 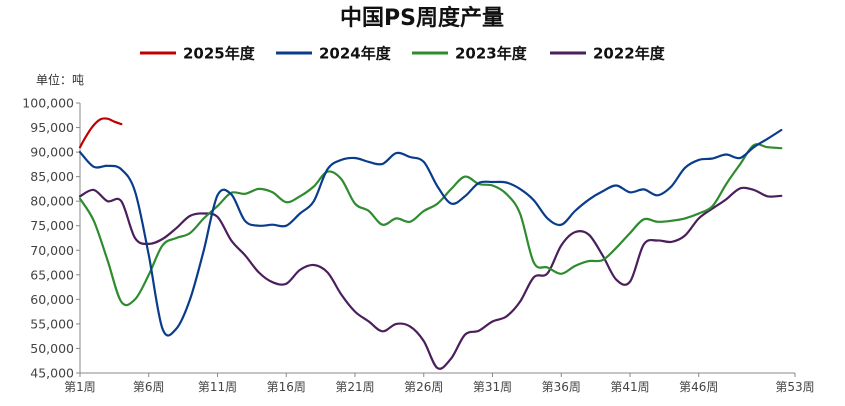 I want to click on x-tick-label: 第46周, so click(x=698, y=387).